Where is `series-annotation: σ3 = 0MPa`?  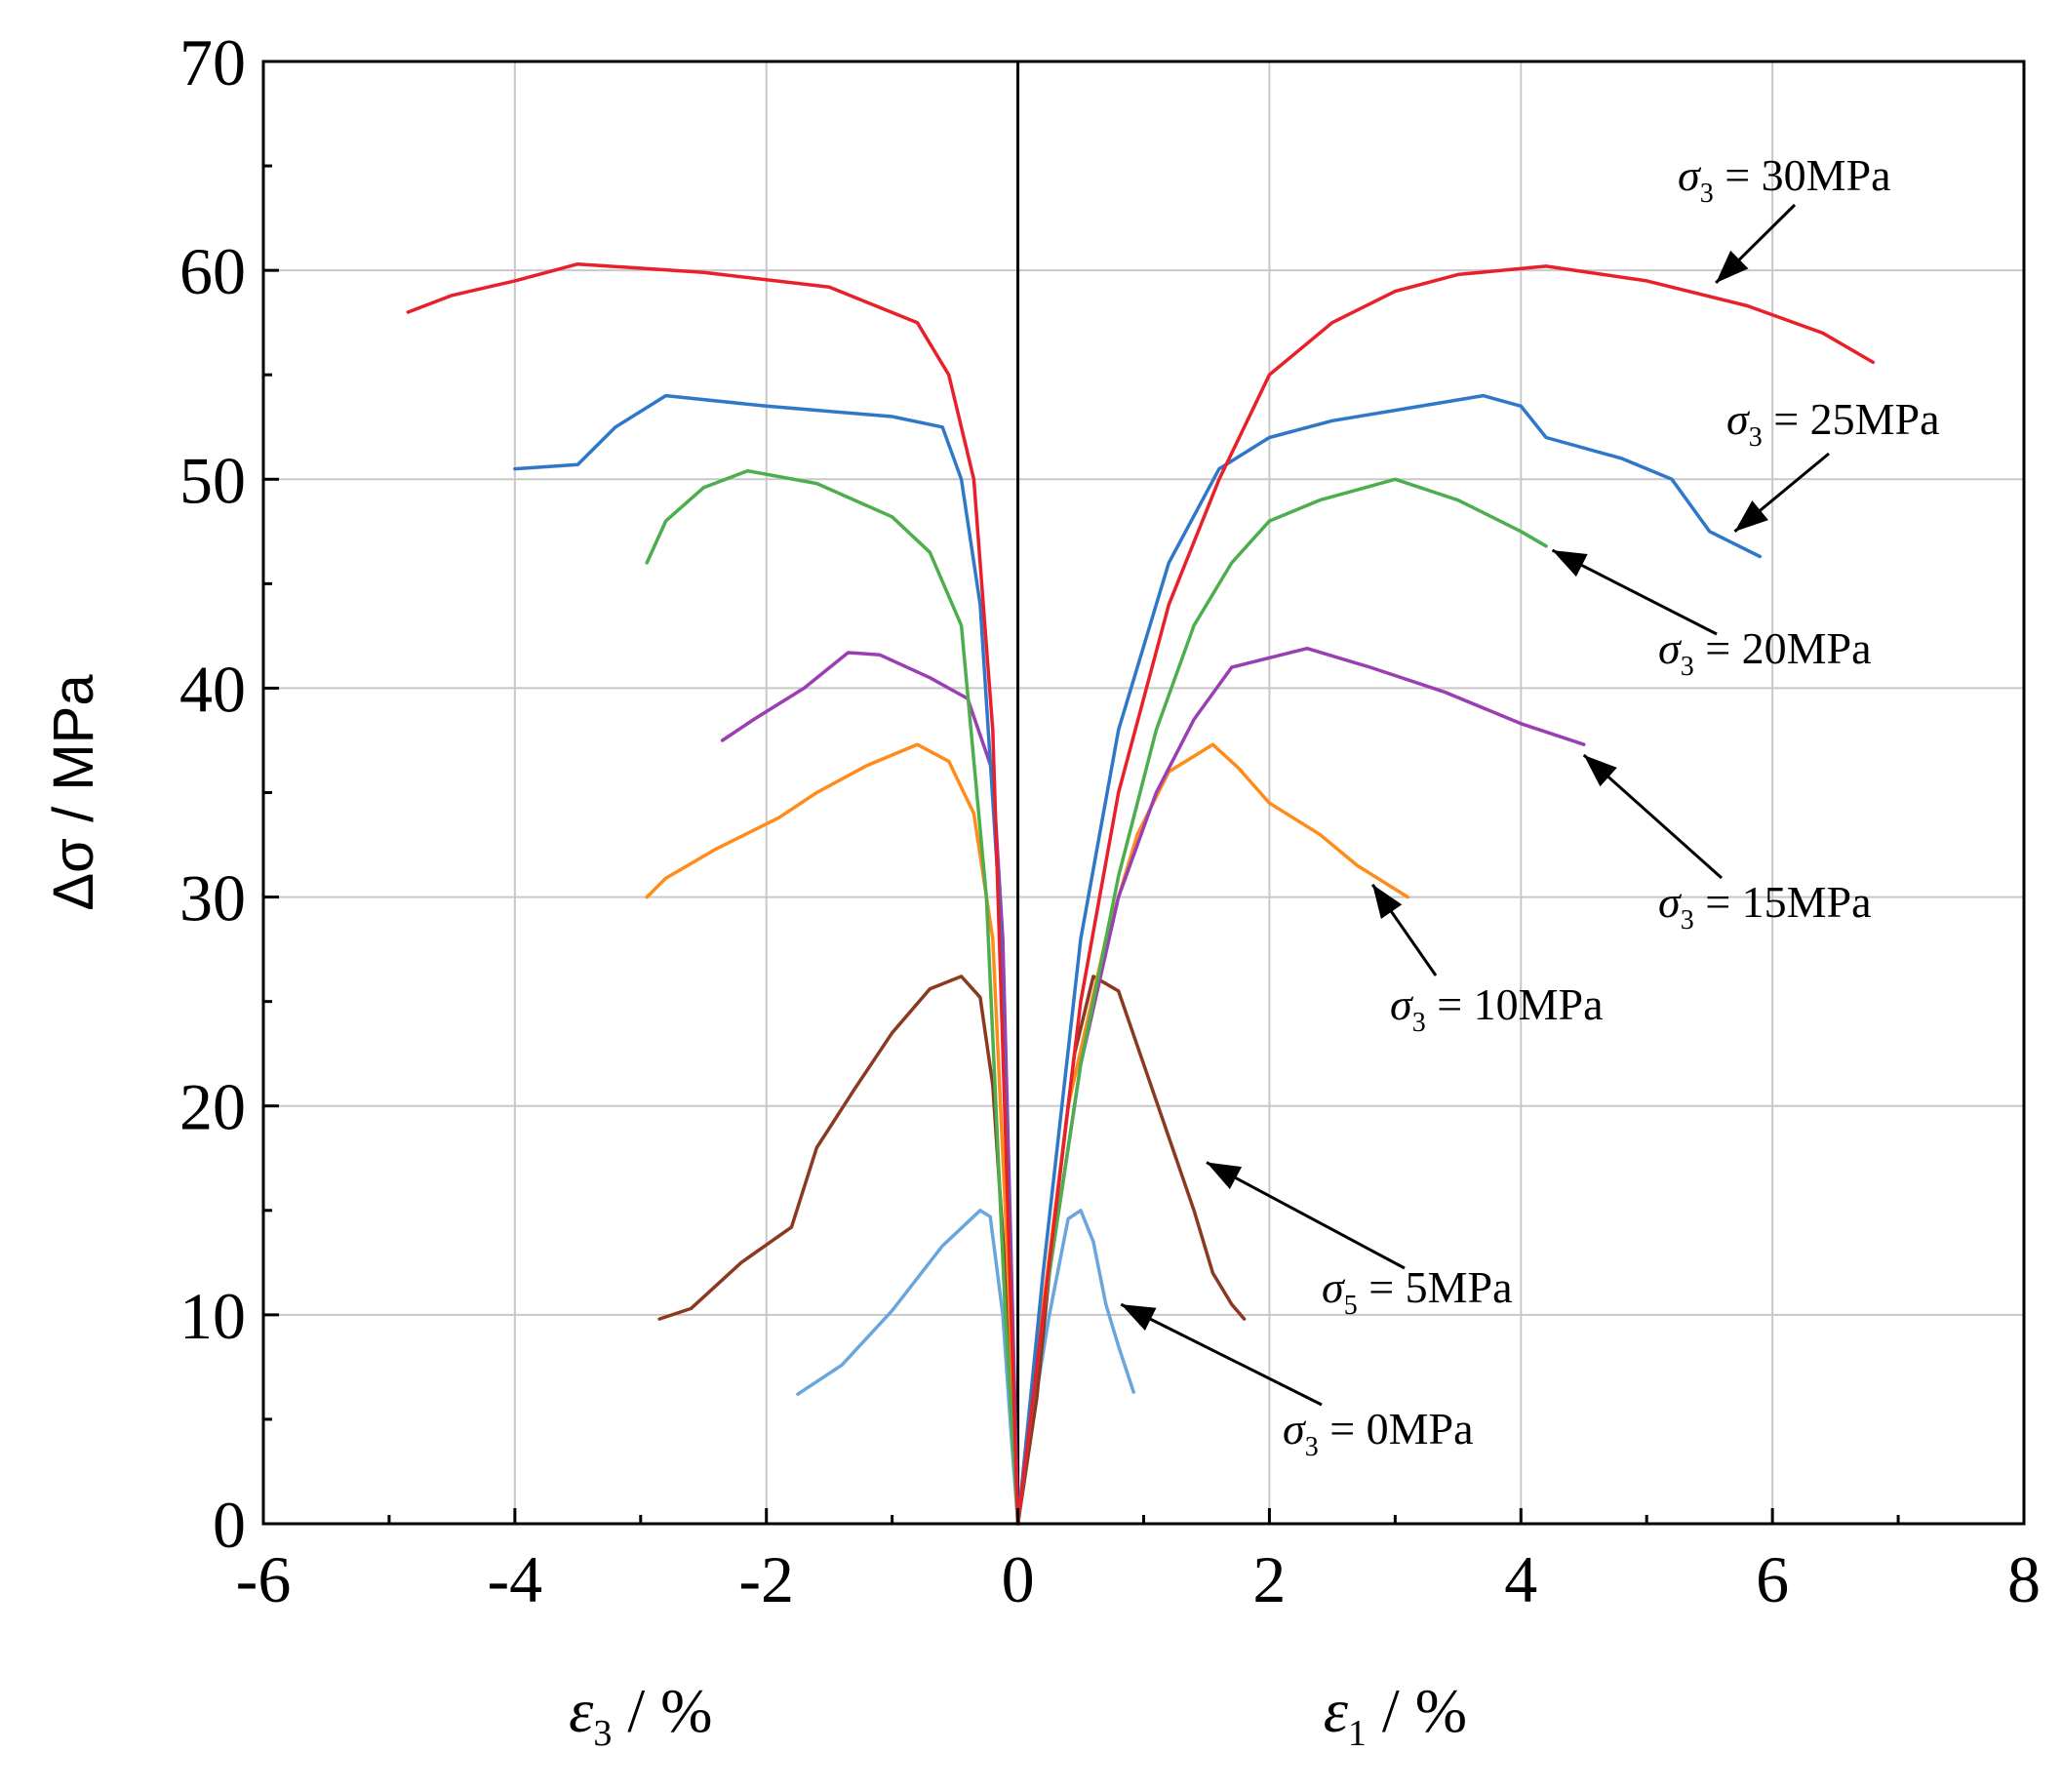
series-annotation: σ3 = 0MPa is located at coordinates (1297, 1382).